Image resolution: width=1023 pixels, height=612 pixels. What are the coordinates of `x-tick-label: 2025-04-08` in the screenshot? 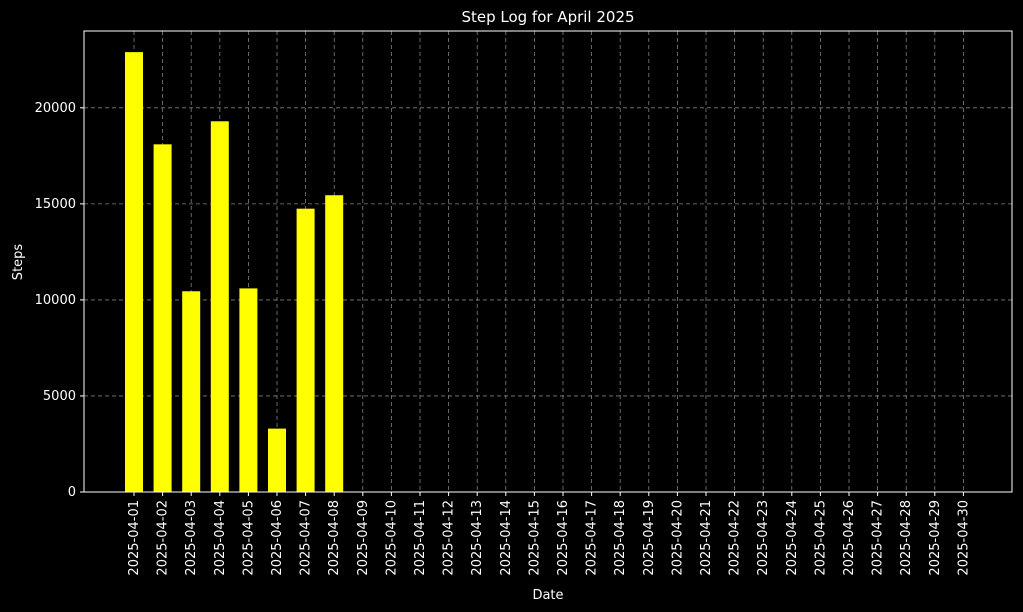 It's located at (334, 538).